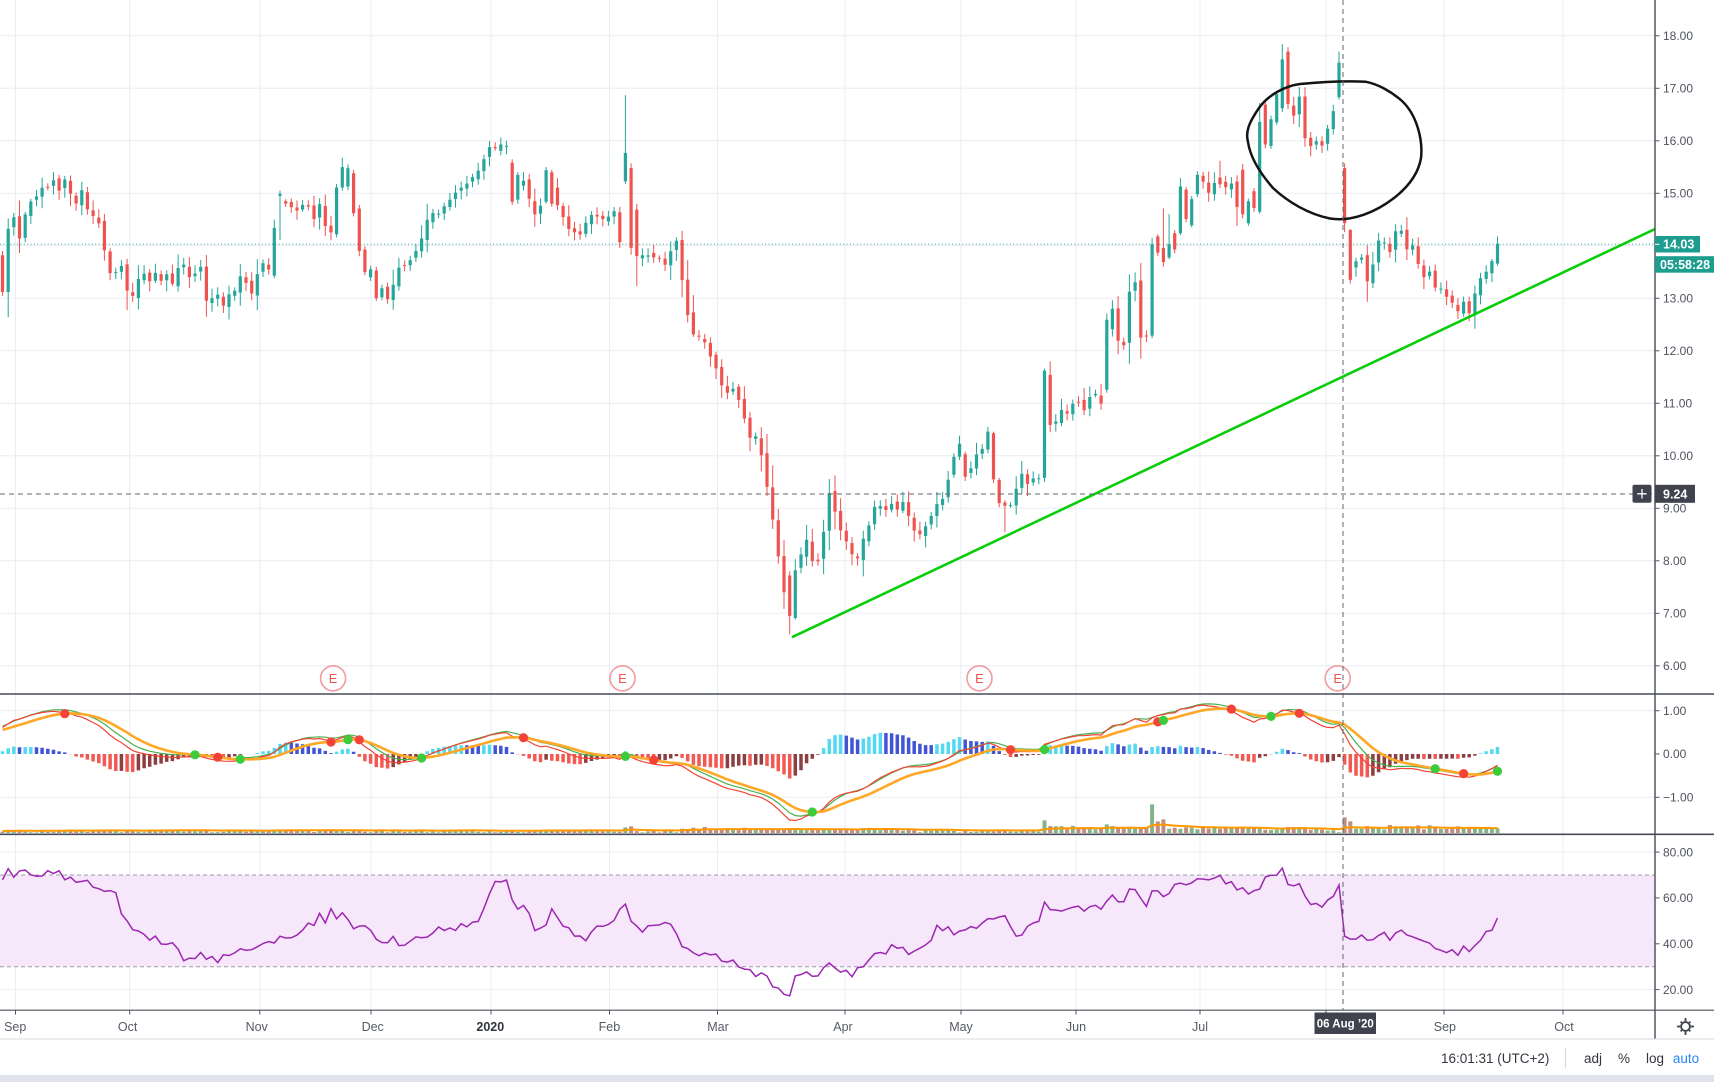 This screenshot has height=1082, width=1714. I want to click on svg-text: 9.24, so click(1675, 494).